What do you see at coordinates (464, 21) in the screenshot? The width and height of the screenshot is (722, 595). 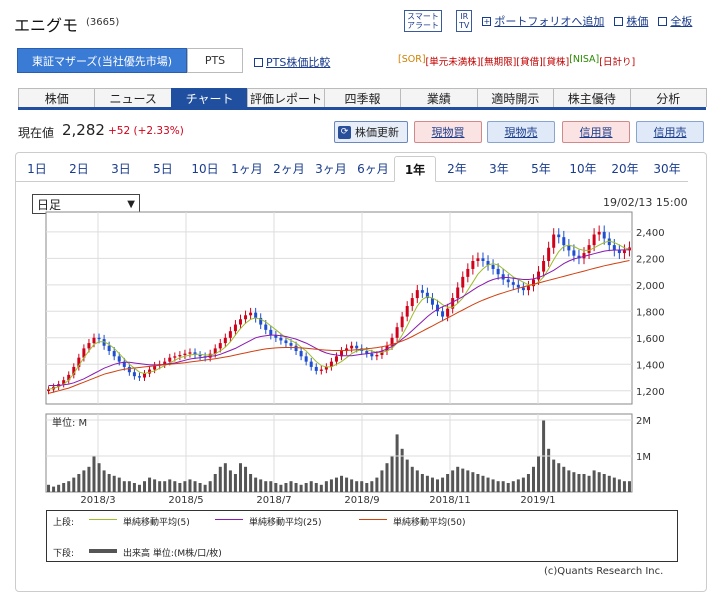 I see `ir-tv-button: IR TV` at bounding box center [464, 21].